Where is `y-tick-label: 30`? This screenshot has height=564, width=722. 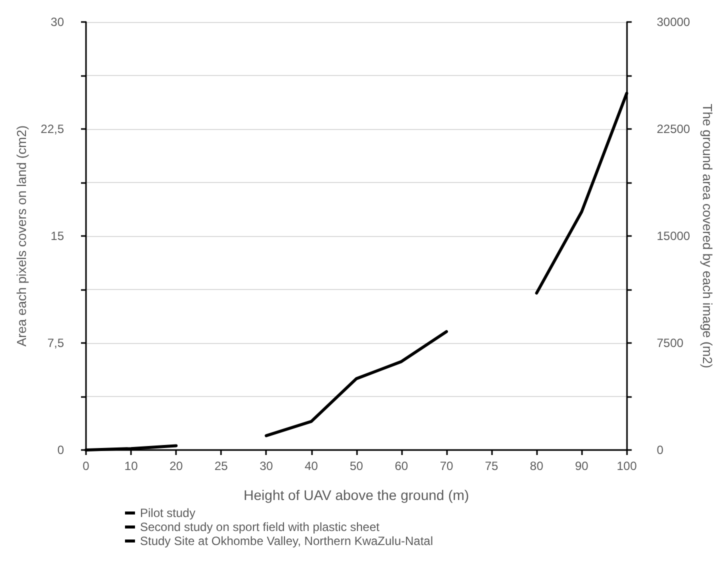 y-tick-label: 30 is located at coordinates (57, 22).